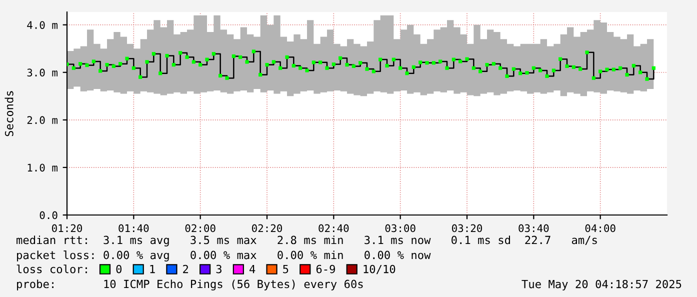 This screenshot has width=697, height=297. What do you see at coordinates (333, 228) in the screenshot?
I see `x-tick-label: 02:40` at bounding box center [333, 228].